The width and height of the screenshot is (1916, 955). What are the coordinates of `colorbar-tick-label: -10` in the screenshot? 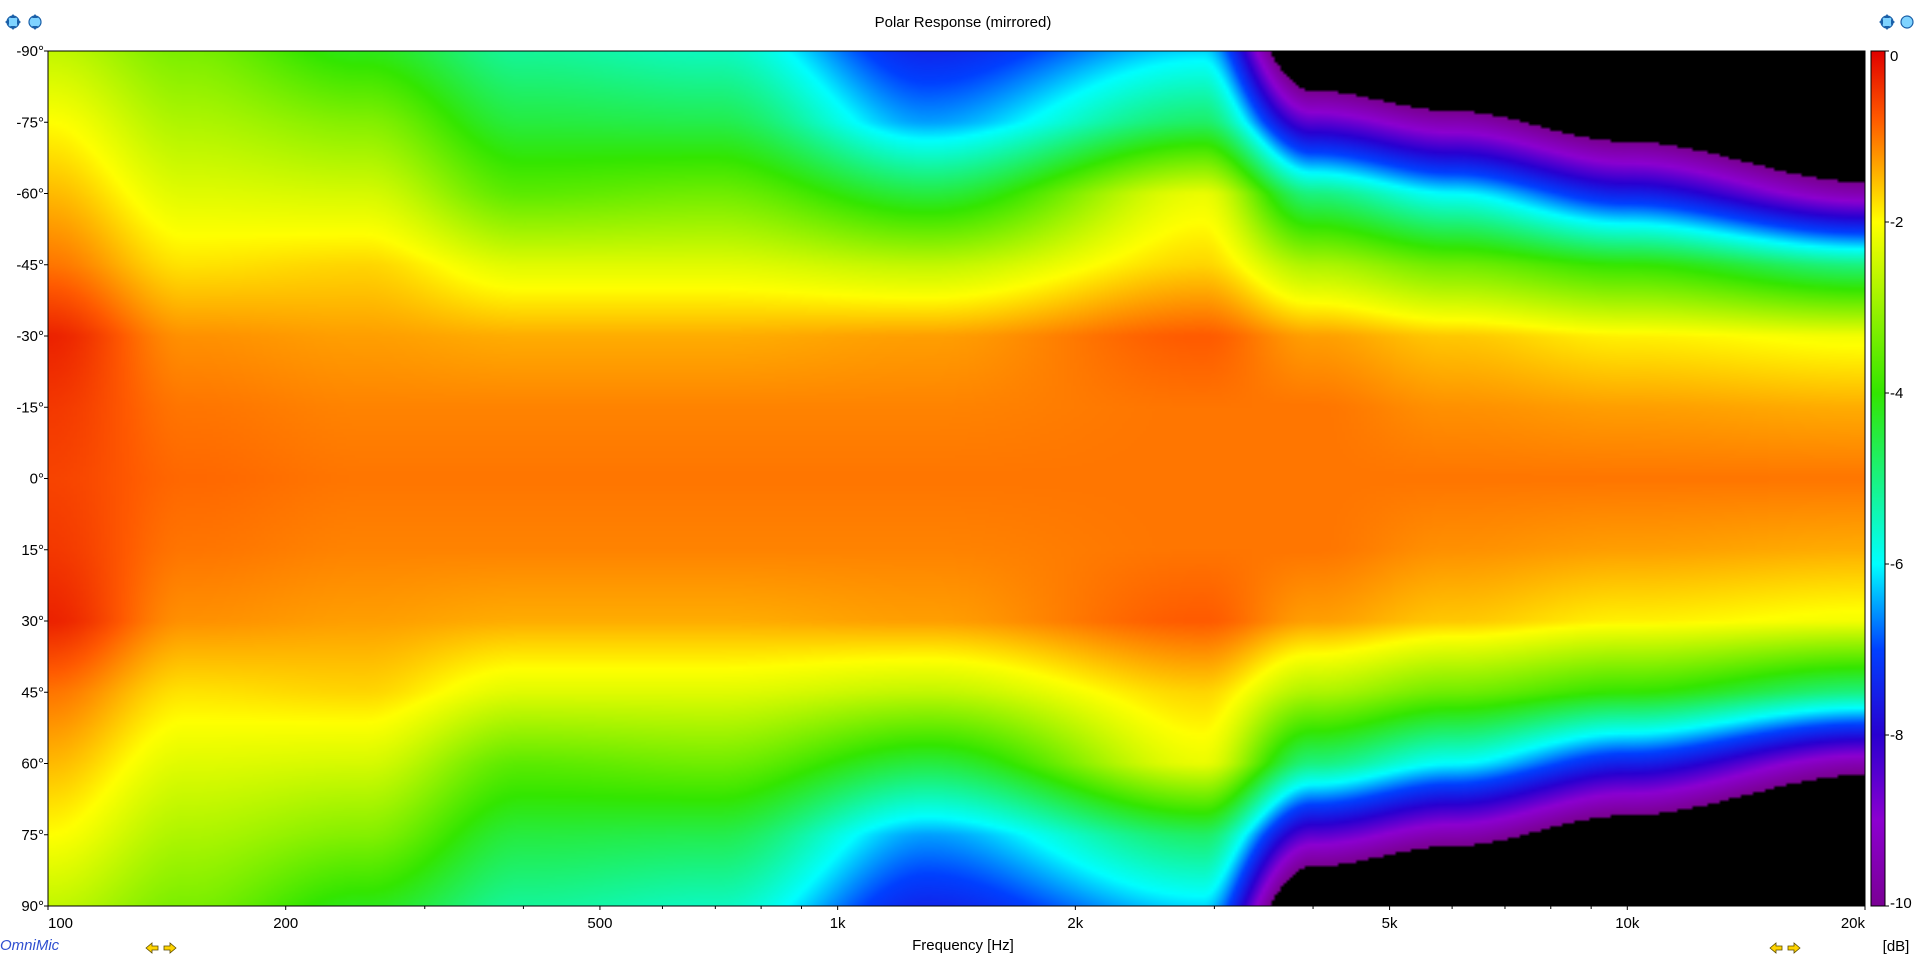 It's located at (1901, 903).